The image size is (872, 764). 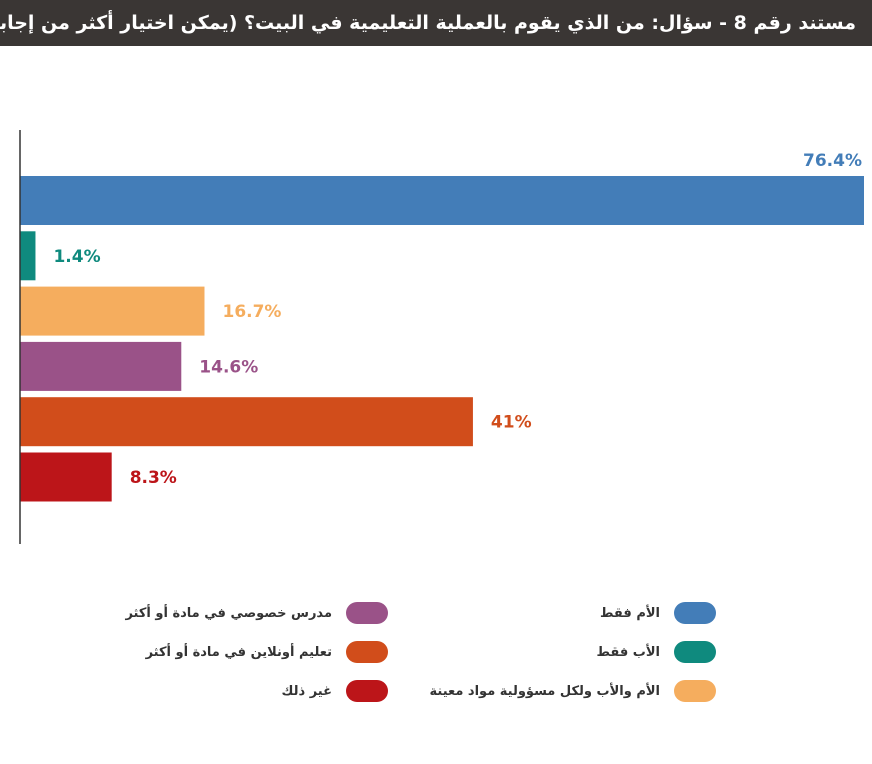 What do you see at coordinates (76, 257) in the screenshot?
I see `bar-value-label: 1.4%` at bounding box center [76, 257].